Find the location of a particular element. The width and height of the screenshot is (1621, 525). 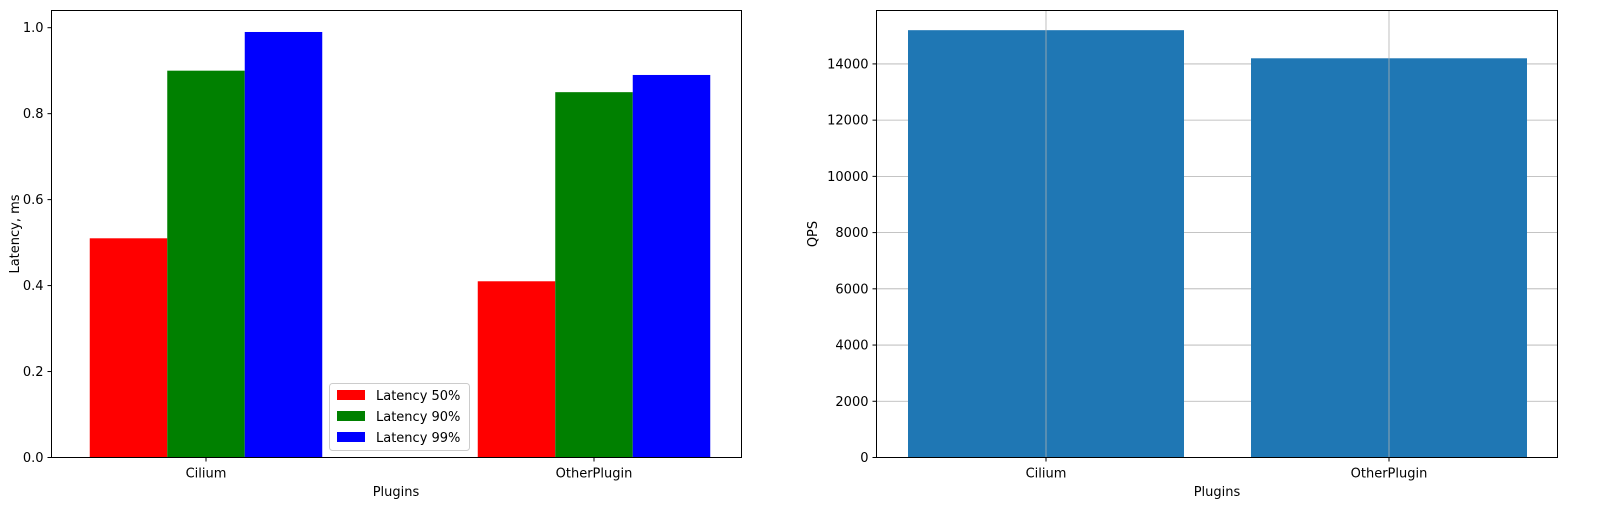

latency-x-axis-label: Plugins is located at coordinates (396, 492).